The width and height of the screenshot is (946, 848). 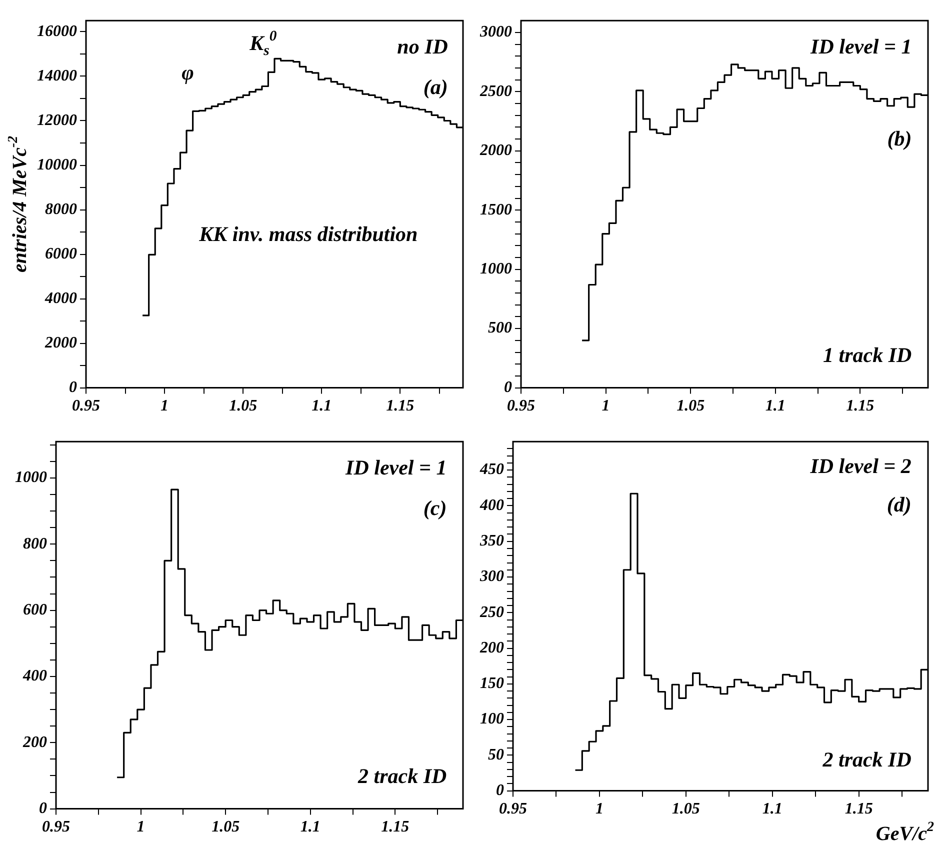 I want to click on y-axis-title: entries/4 MeVc-2, so click(x=18, y=204).